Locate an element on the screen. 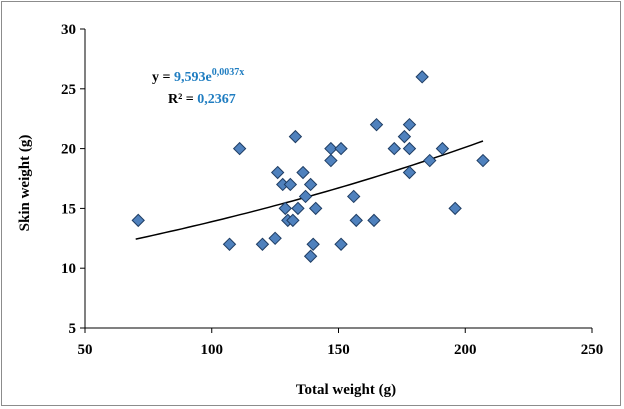 The image size is (624, 409). y-tick-label: 30 is located at coordinates (68, 30).